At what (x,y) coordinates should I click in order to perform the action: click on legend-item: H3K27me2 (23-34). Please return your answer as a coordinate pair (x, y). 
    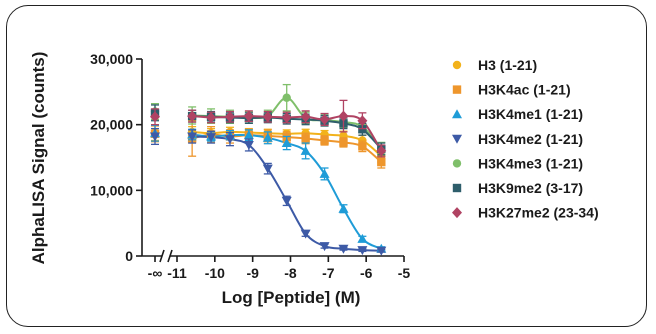
    Looking at the image, I should click on (525, 213).